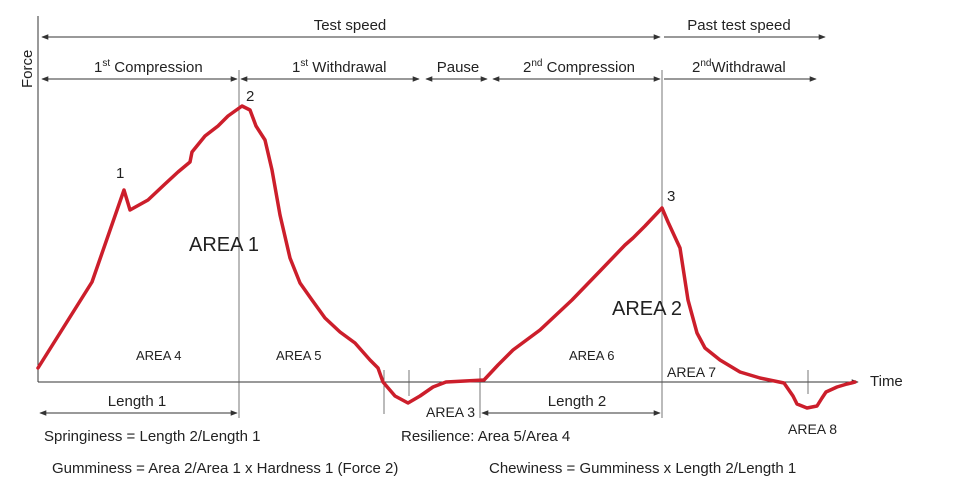 This screenshot has height=483, width=960. Describe the element at coordinates (148, 67) in the screenshot. I see `phase-1st-compression-label: 1st Compression` at that location.